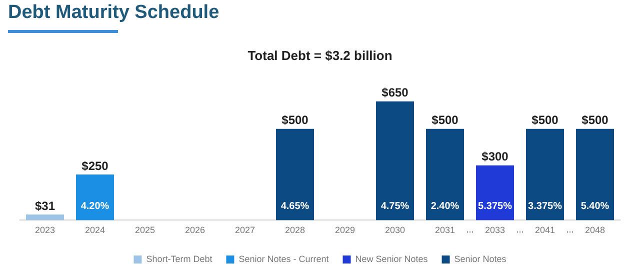  What do you see at coordinates (114, 13) in the screenshot?
I see `chart-title: Debt Maturity Schedule` at bounding box center [114, 13].